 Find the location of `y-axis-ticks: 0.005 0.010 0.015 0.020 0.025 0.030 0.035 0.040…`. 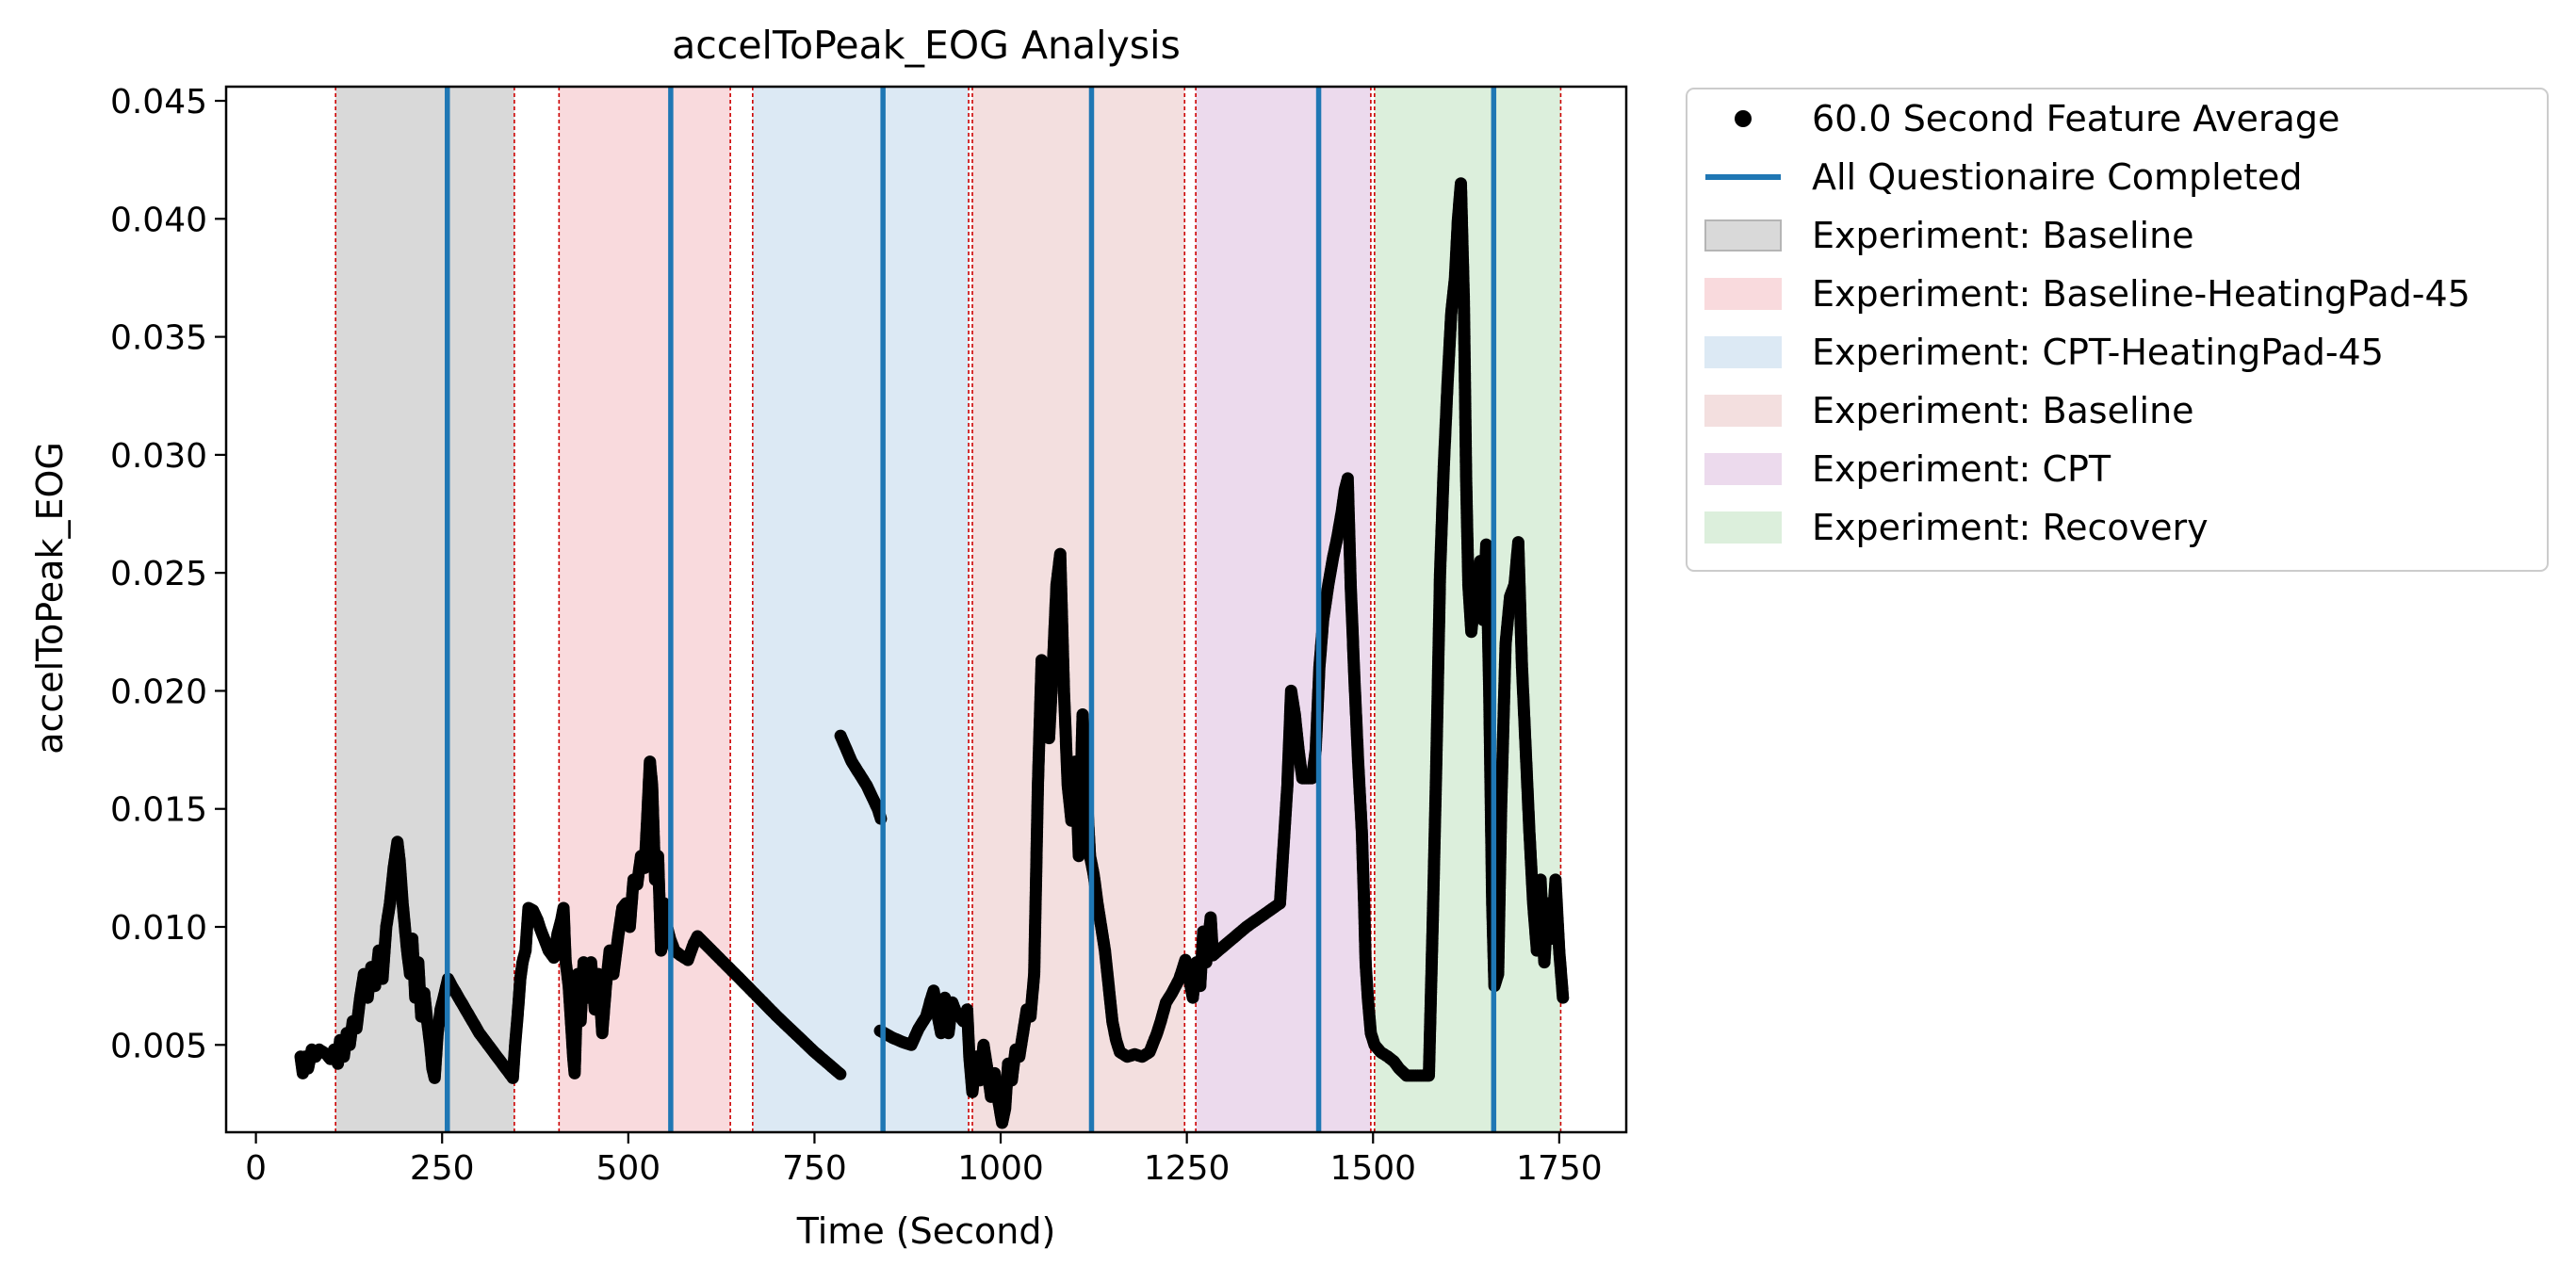

y-axis-ticks: 0.005 0.010 0.015 0.020 0.025 0.030 0.035 0.040… is located at coordinates (168, 574).